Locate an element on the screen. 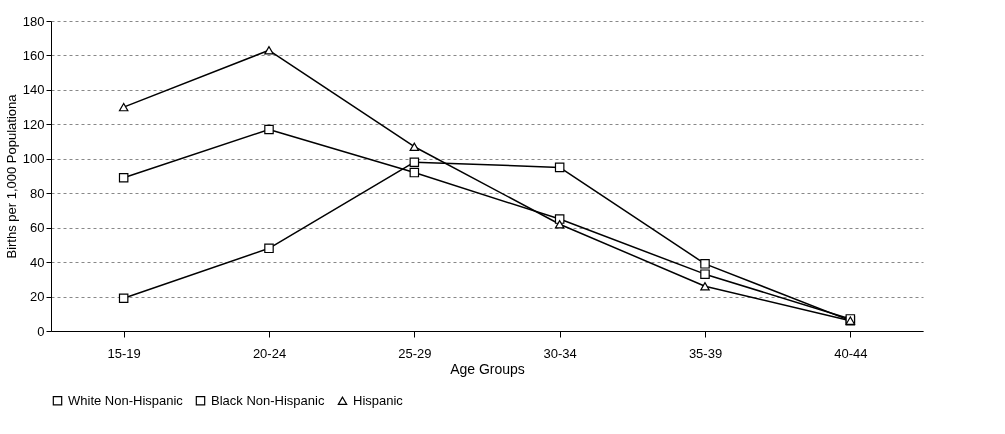  y-tick-label: 40 is located at coordinates (37, 262).